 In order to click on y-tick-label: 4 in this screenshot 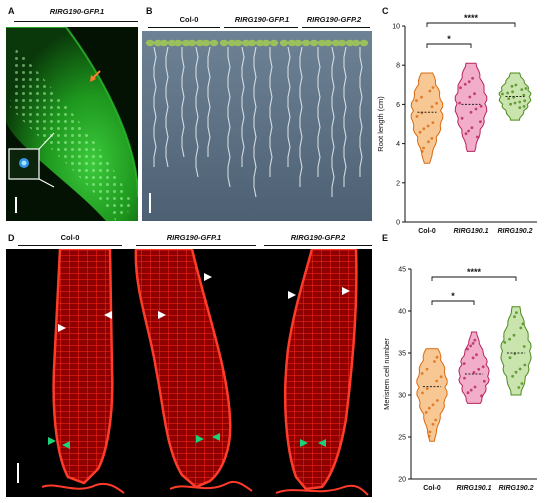, I will do `click(398, 144)`.